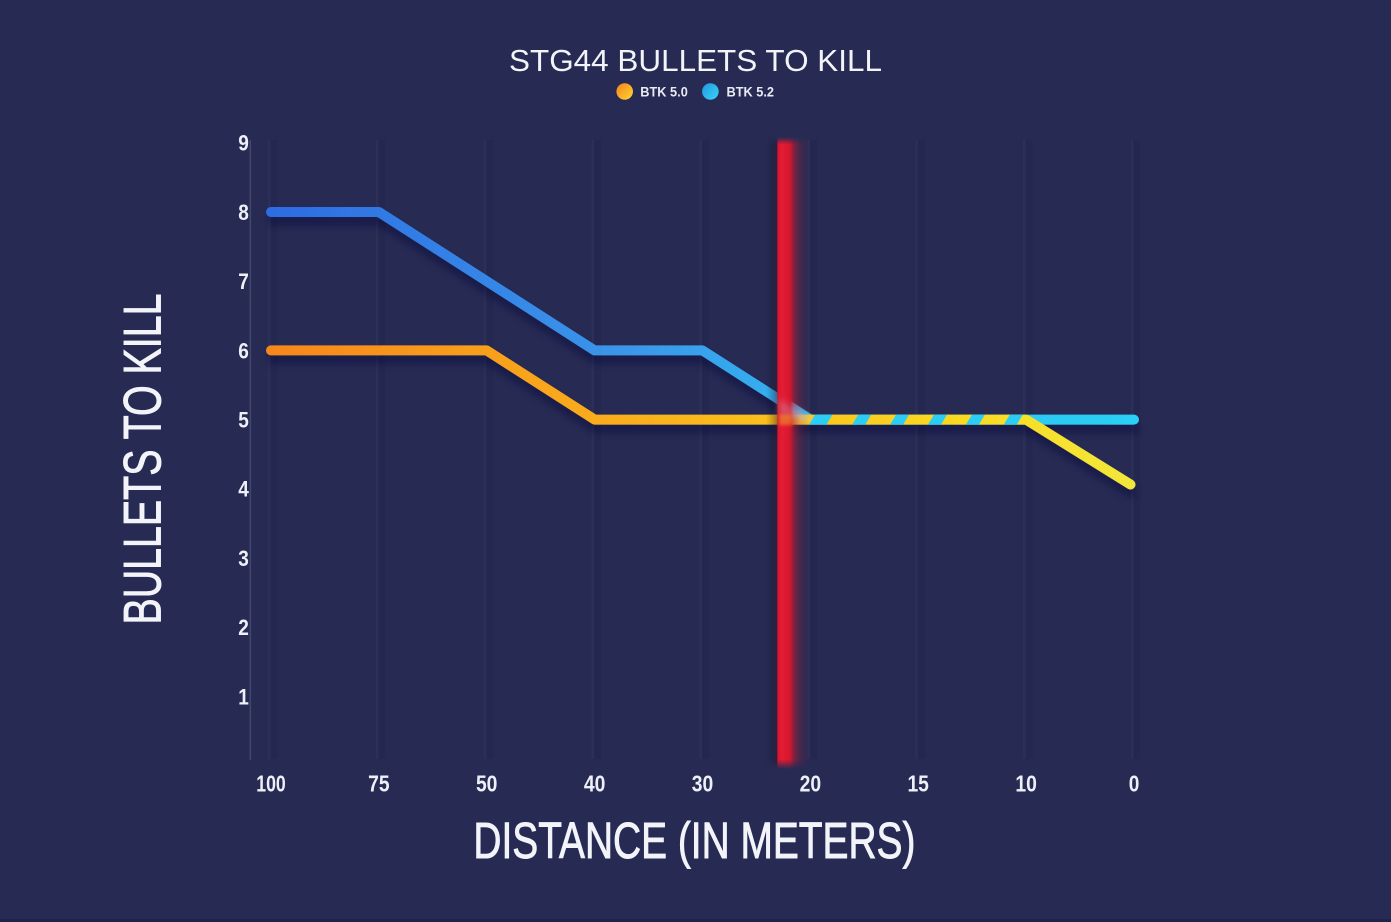  I want to click on svg-text: 7, so click(243, 281).